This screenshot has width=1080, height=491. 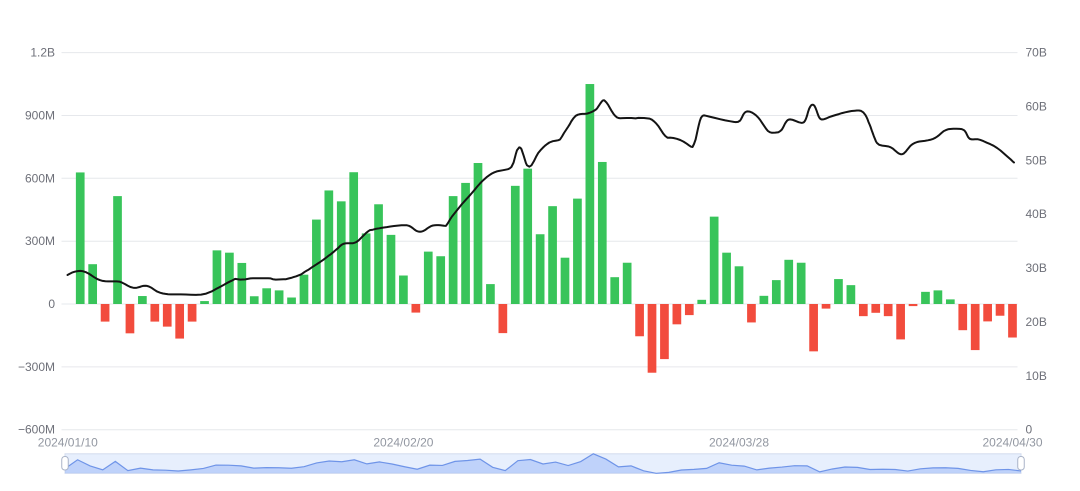 I want to click on svg-text: 300M, so click(x=40, y=241).